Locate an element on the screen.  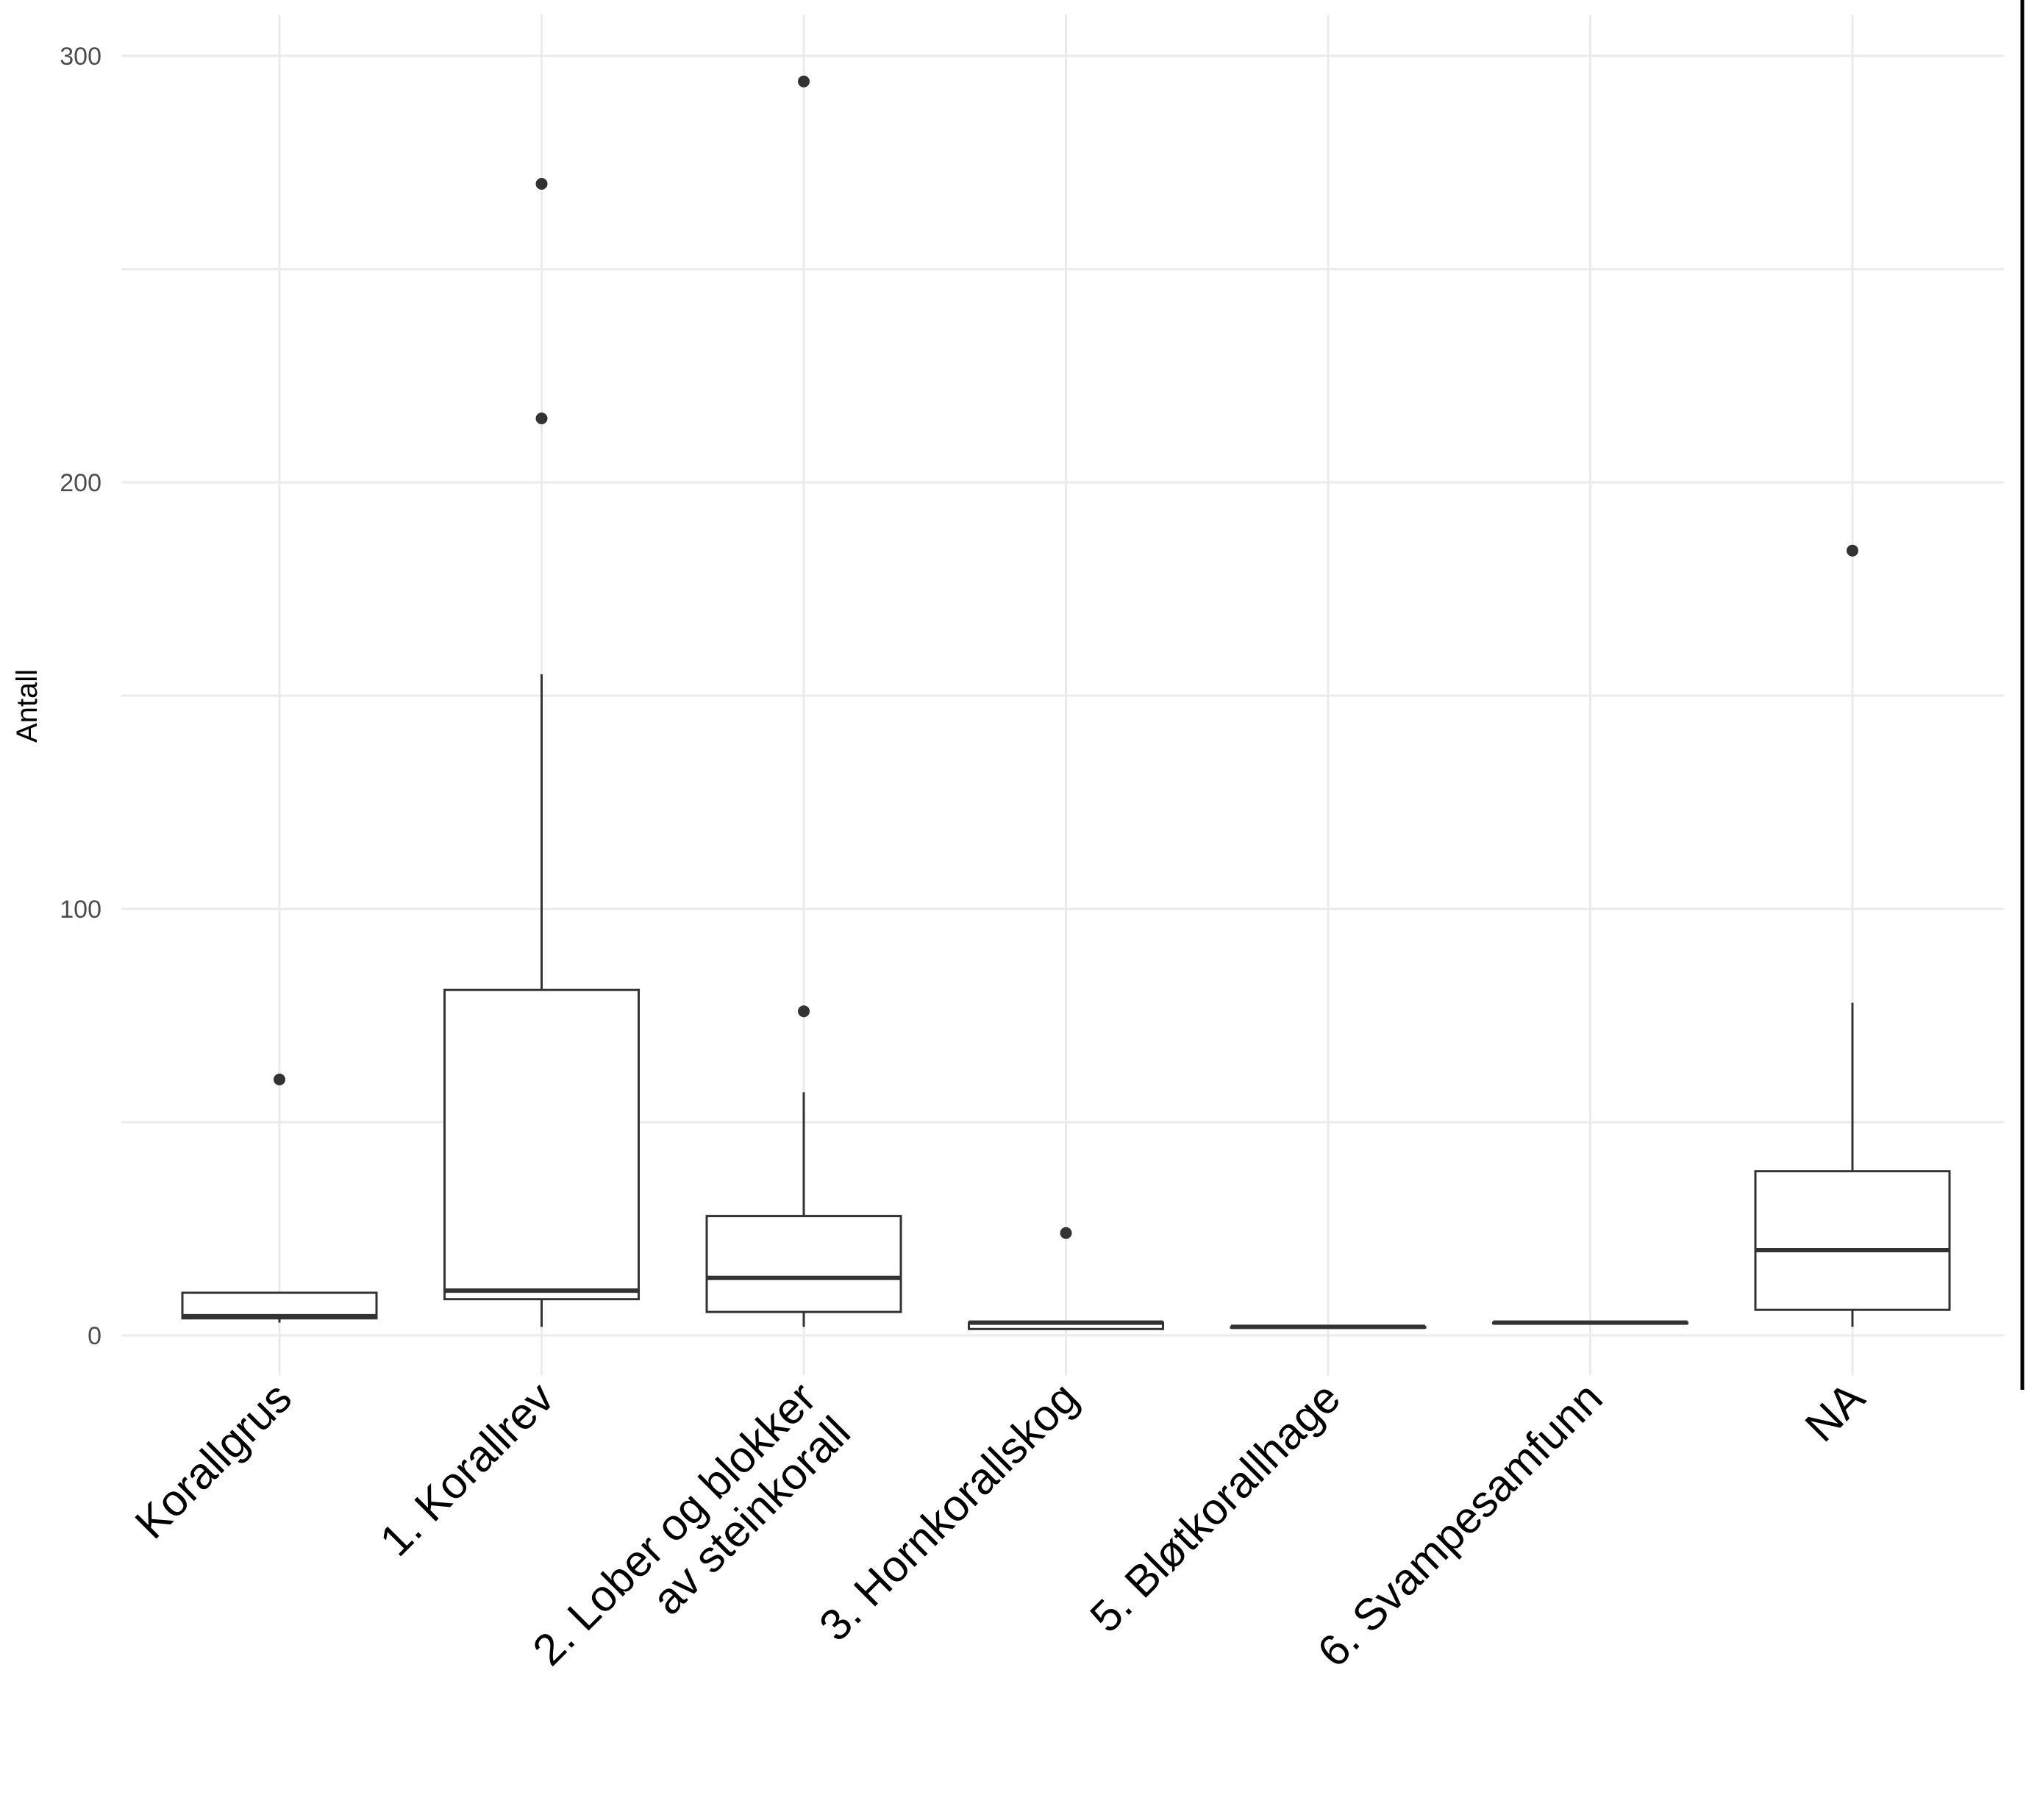
y-axis-ticks: 0 100 200 300 is located at coordinates (80, 696).